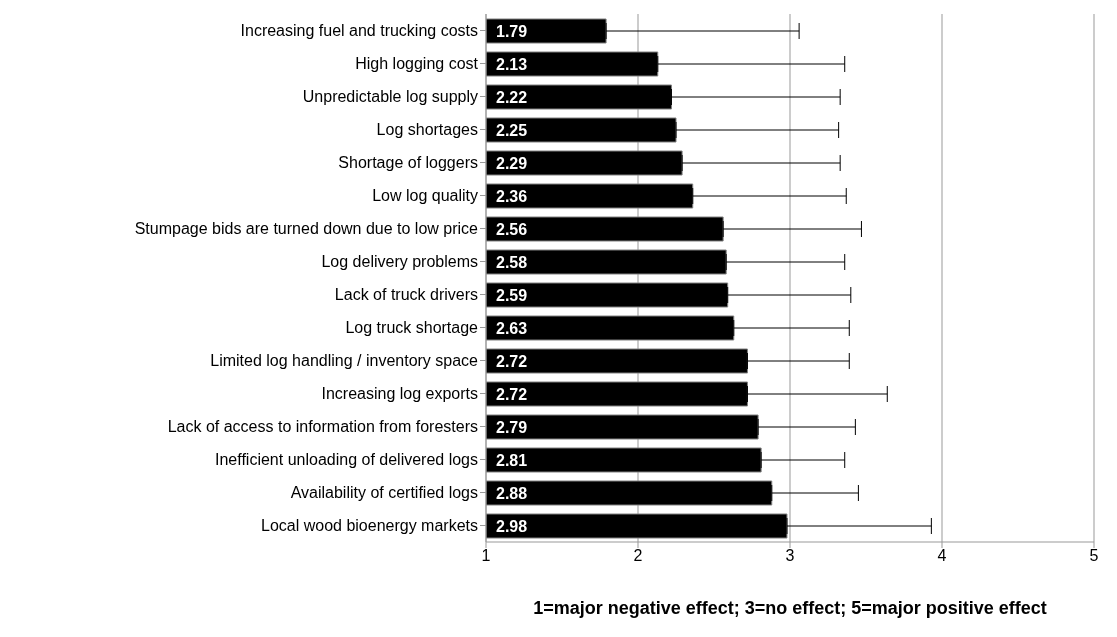 The image size is (1117, 637). What do you see at coordinates (425, 196) in the screenshot?
I see `y-tick-label: Low log quality` at bounding box center [425, 196].